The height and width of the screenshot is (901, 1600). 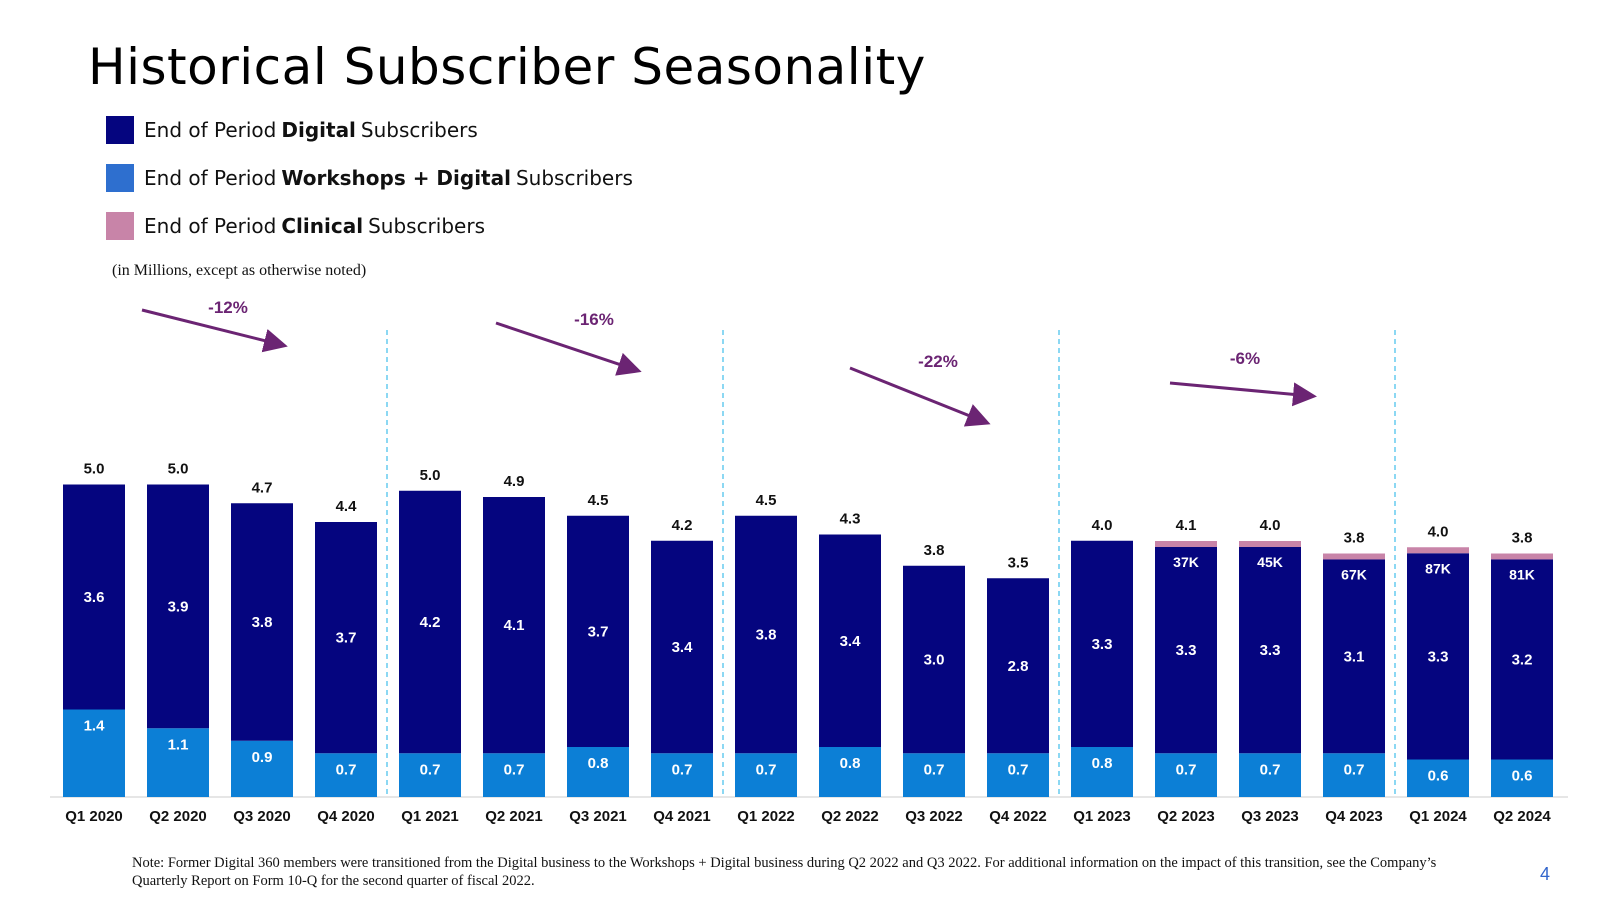 I want to click on x-tick-label: Q1 2024, so click(x=1438, y=816).